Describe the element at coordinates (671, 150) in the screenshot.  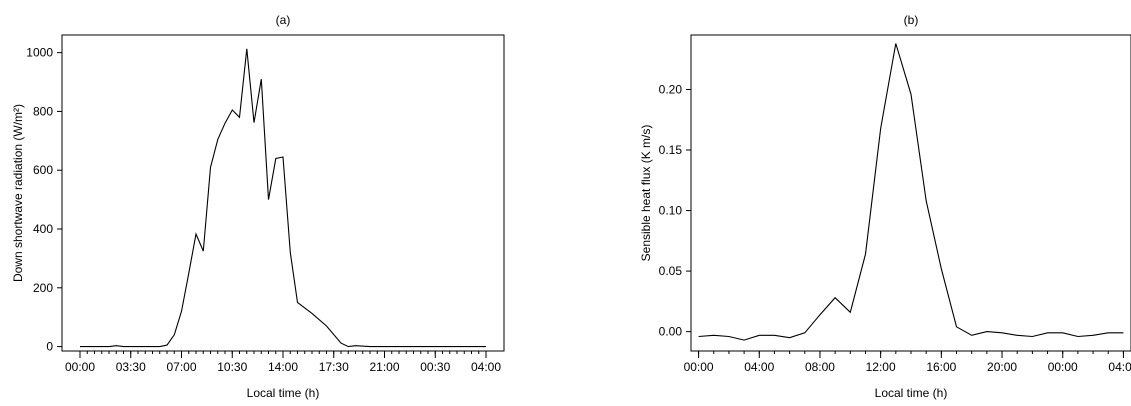
I see `panel-b-y-tick-label: 0.15` at that location.